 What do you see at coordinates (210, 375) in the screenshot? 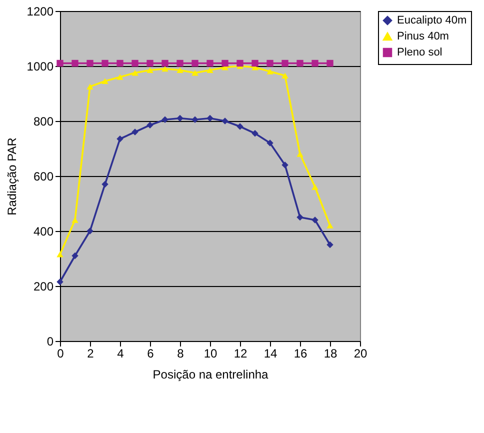
I see `x-axis-title: Posição na entrelinha` at bounding box center [210, 375].